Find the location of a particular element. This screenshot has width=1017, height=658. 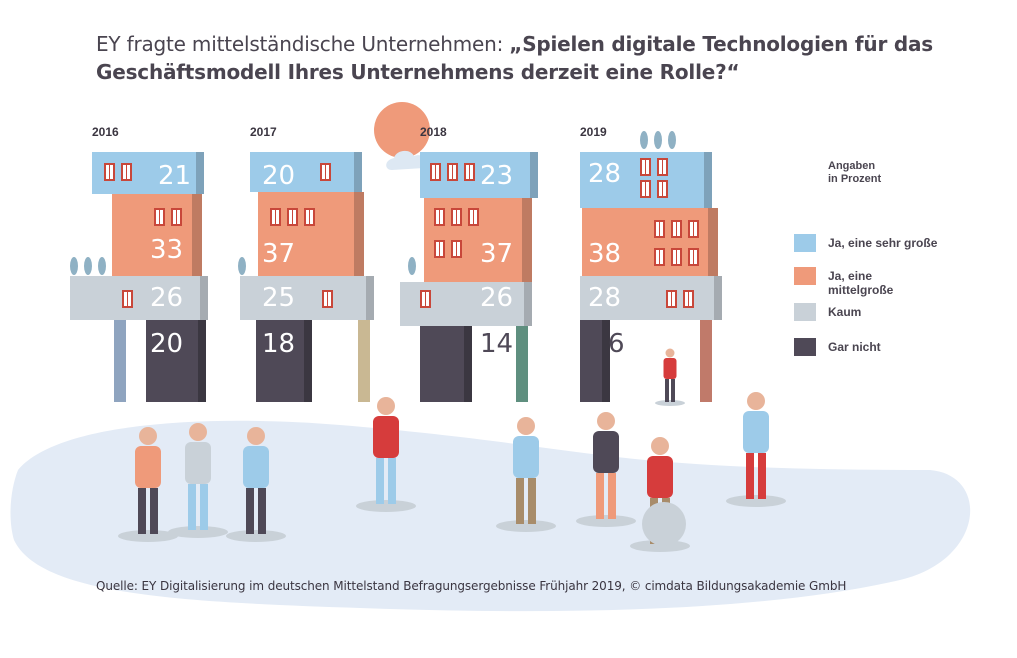

bar-kaum is located at coordinates (303, 298).